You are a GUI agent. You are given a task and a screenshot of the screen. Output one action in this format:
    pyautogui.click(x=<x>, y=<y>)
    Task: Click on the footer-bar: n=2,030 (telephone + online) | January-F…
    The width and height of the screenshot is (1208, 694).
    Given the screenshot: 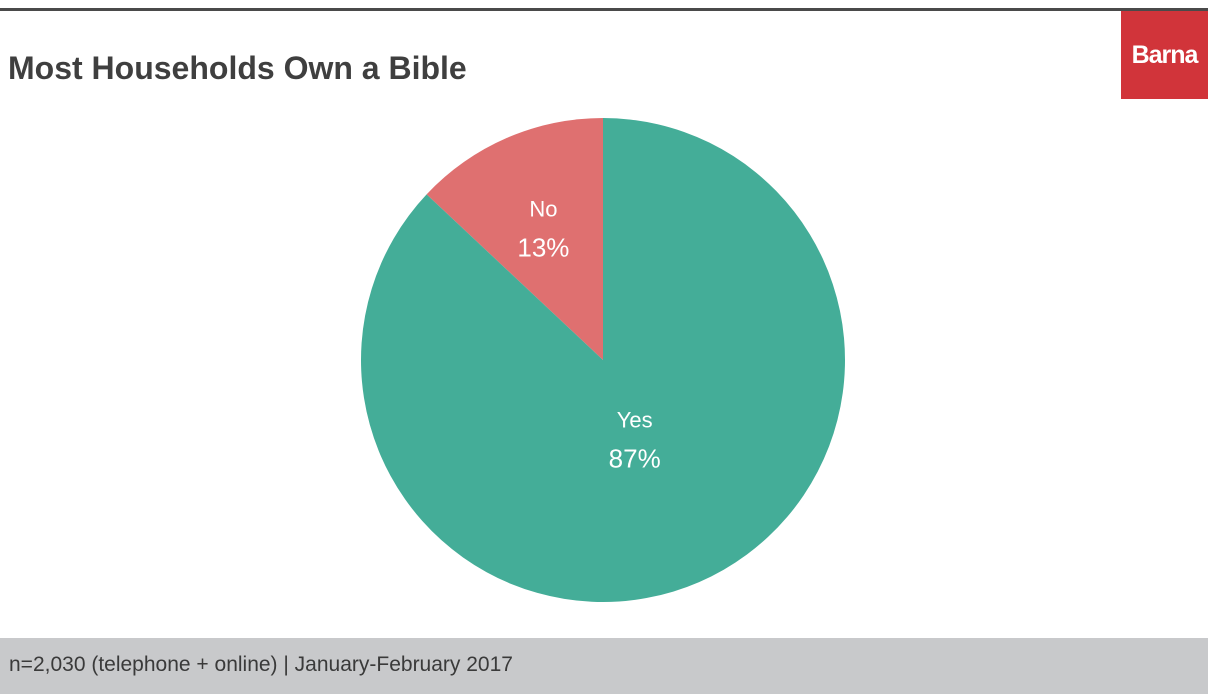 What is the action you would take?
    pyautogui.click(x=604, y=666)
    